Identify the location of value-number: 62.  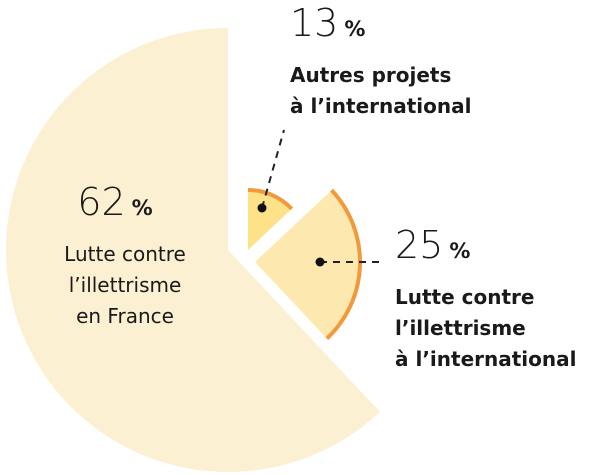
(101, 202).